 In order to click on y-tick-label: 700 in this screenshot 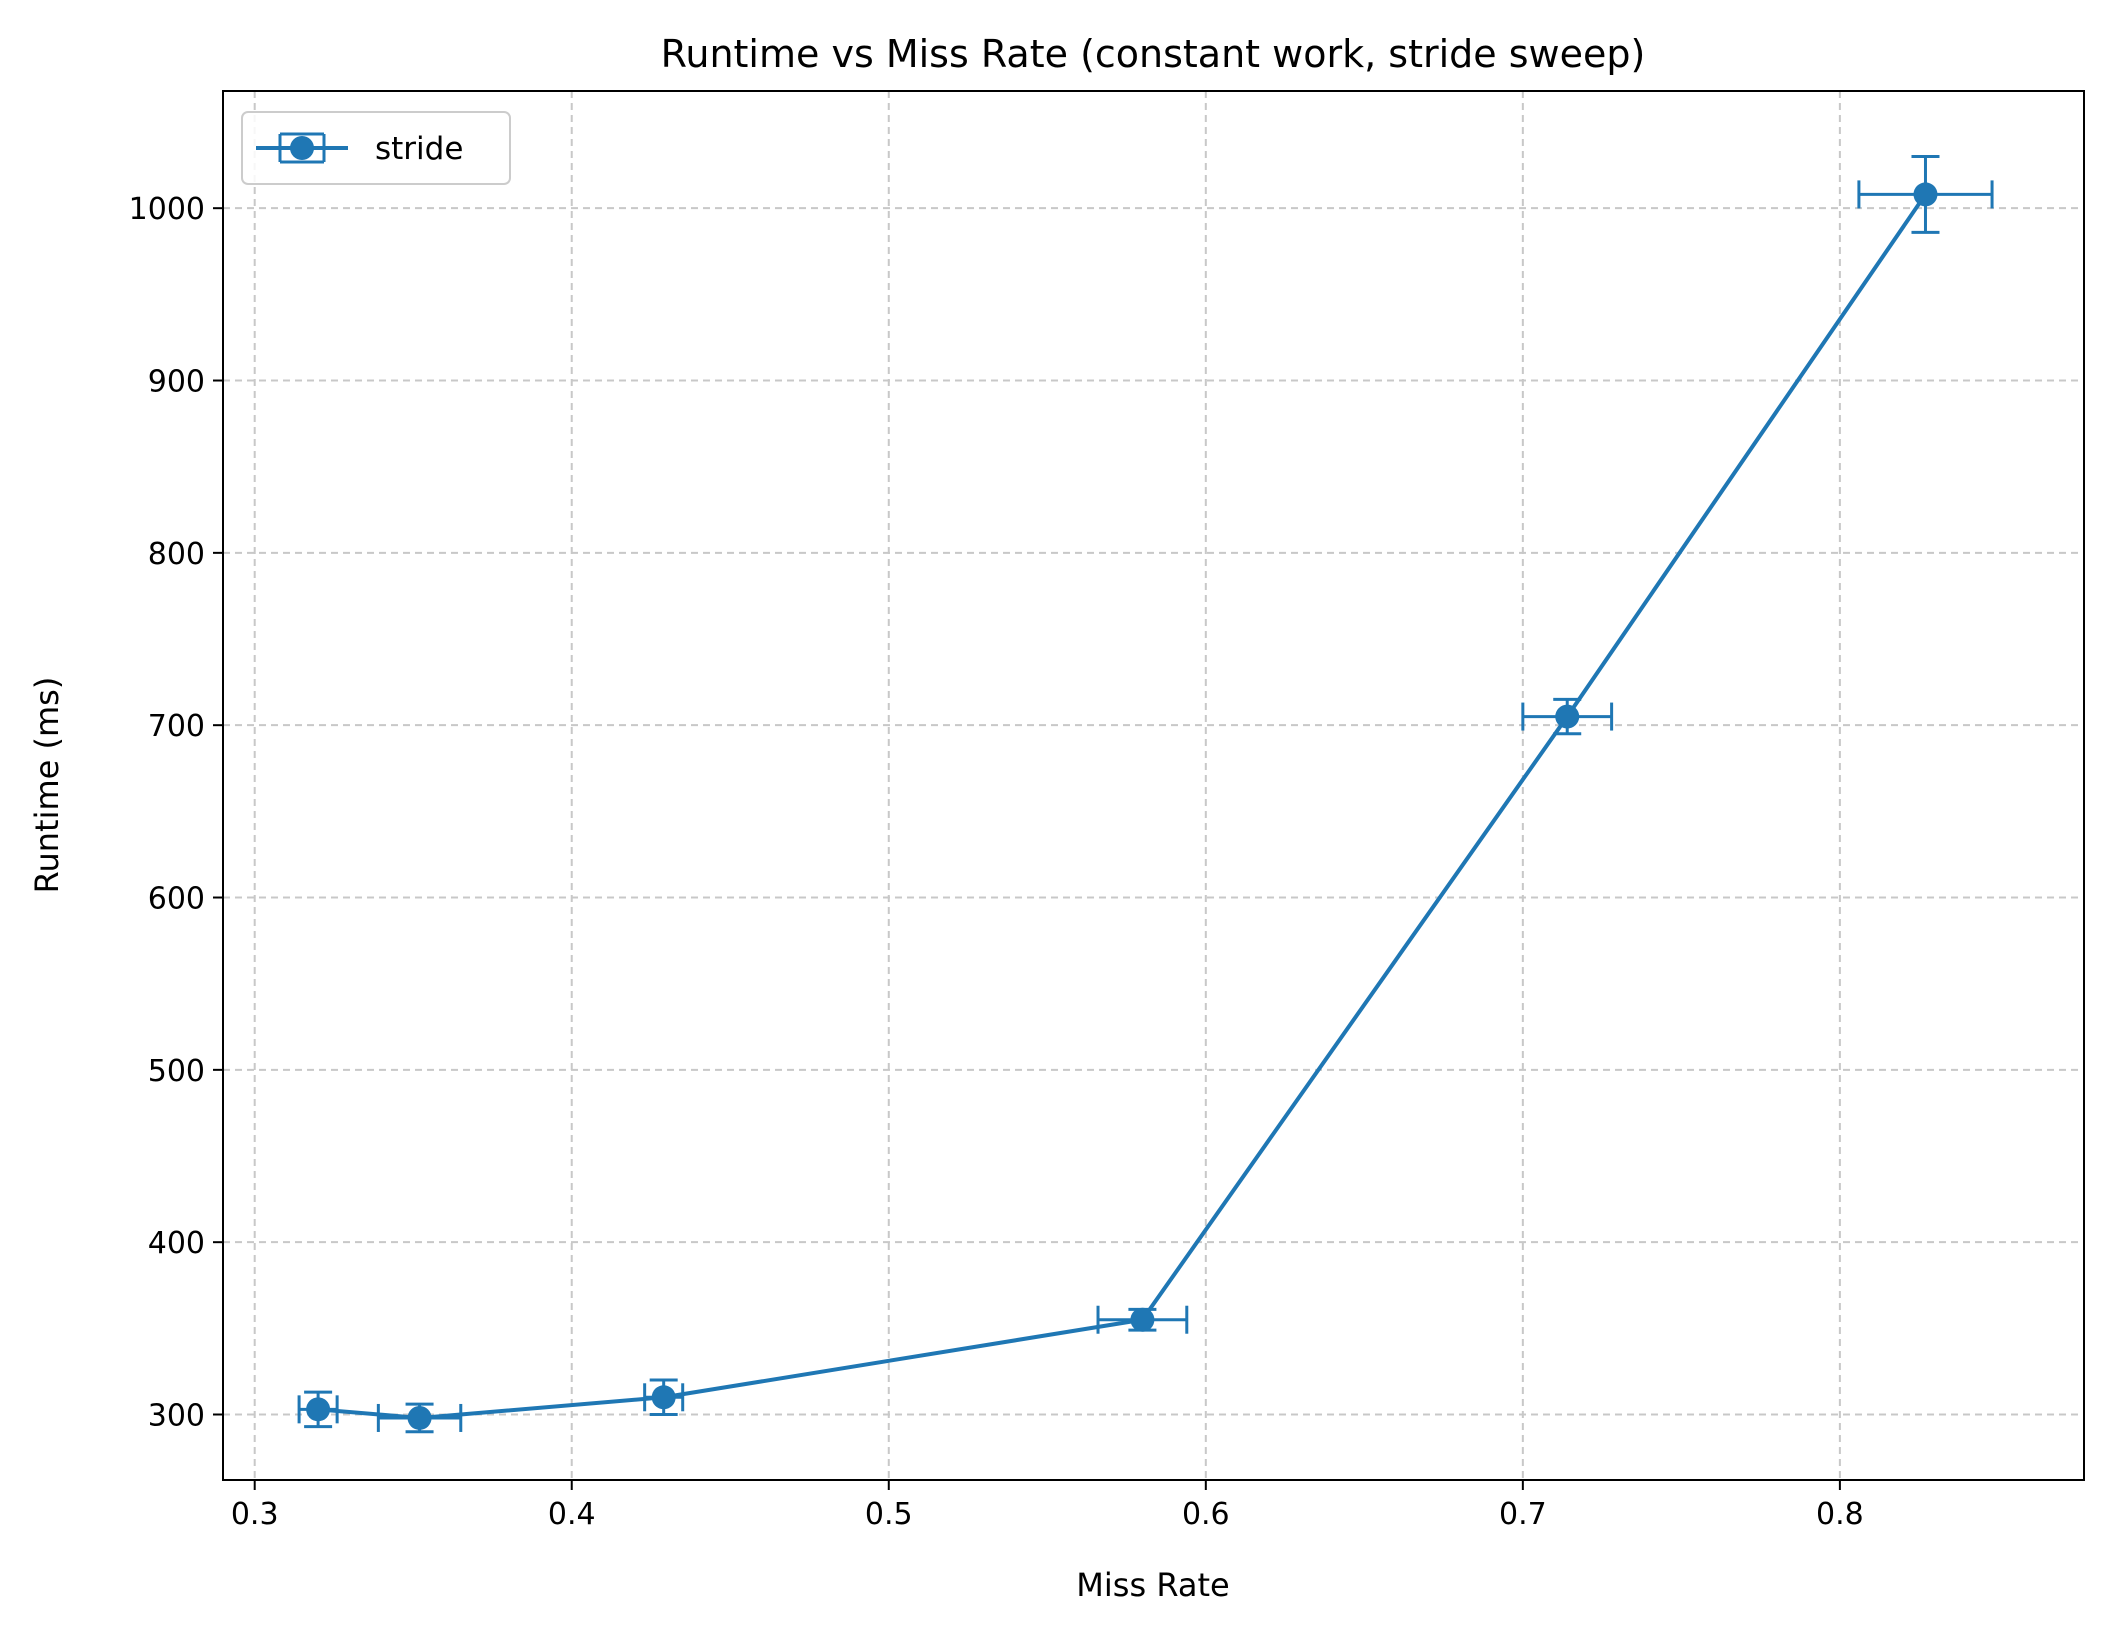, I will do `click(176, 726)`.